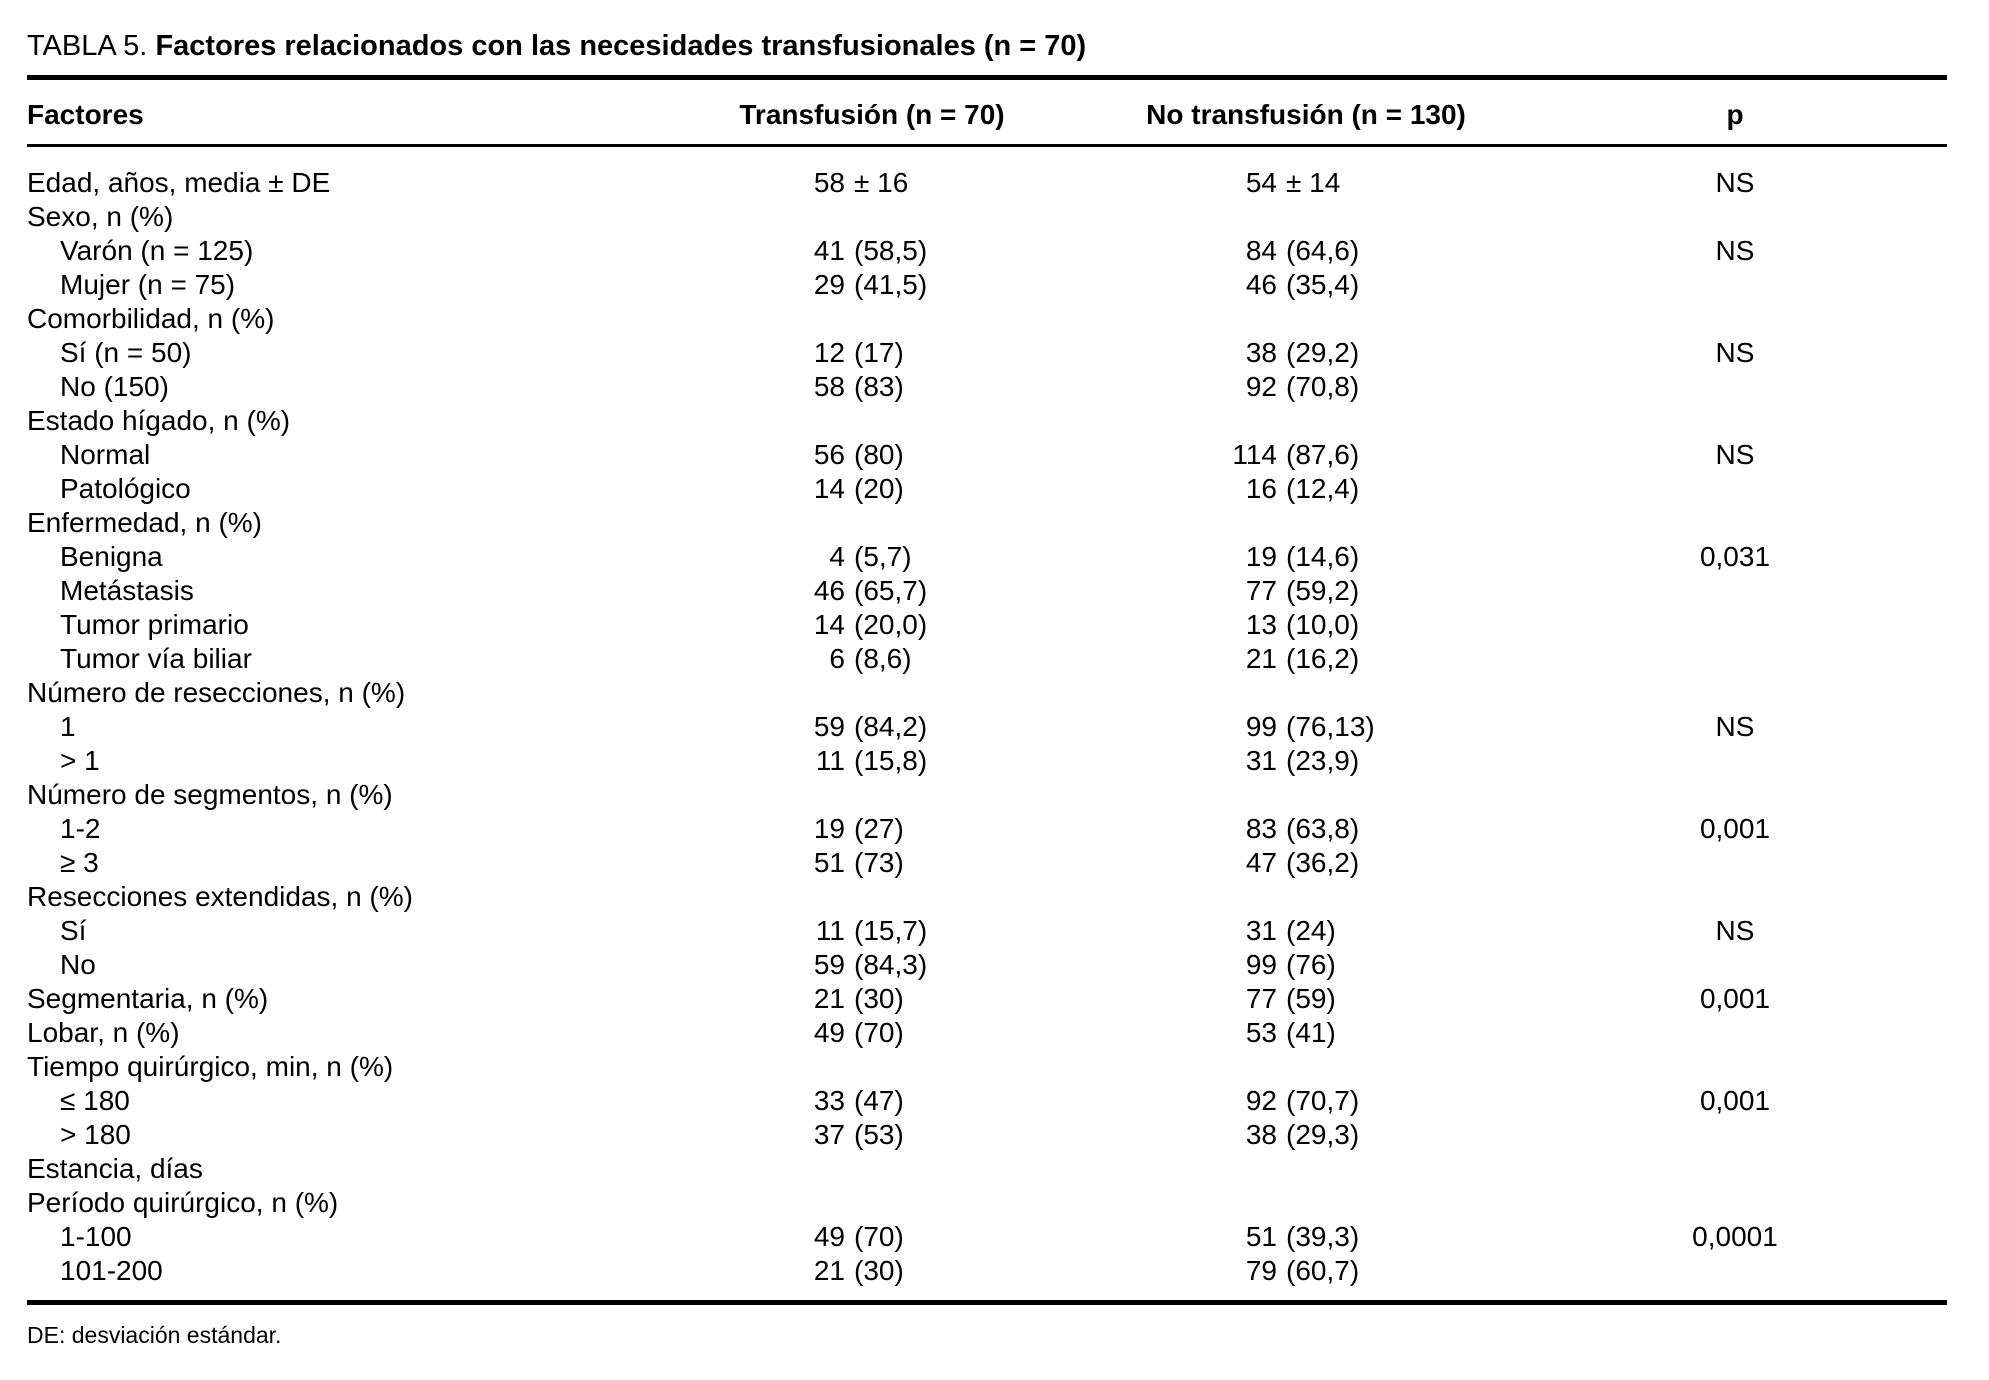  What do you see at coordinates (73, 930) in the screenshot?
I see `row-label: Sí` at bounding box center [73, 930].